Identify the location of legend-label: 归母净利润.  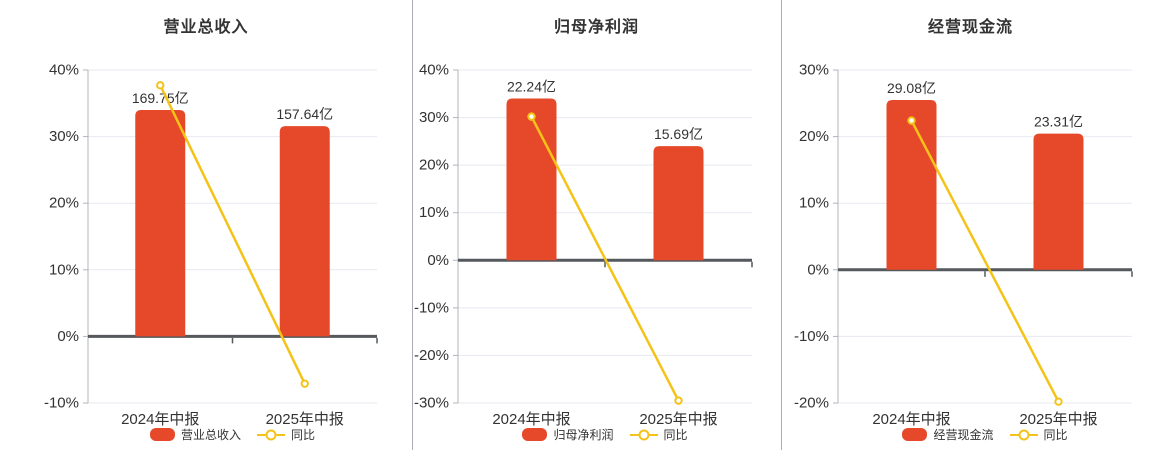
(583, 435).